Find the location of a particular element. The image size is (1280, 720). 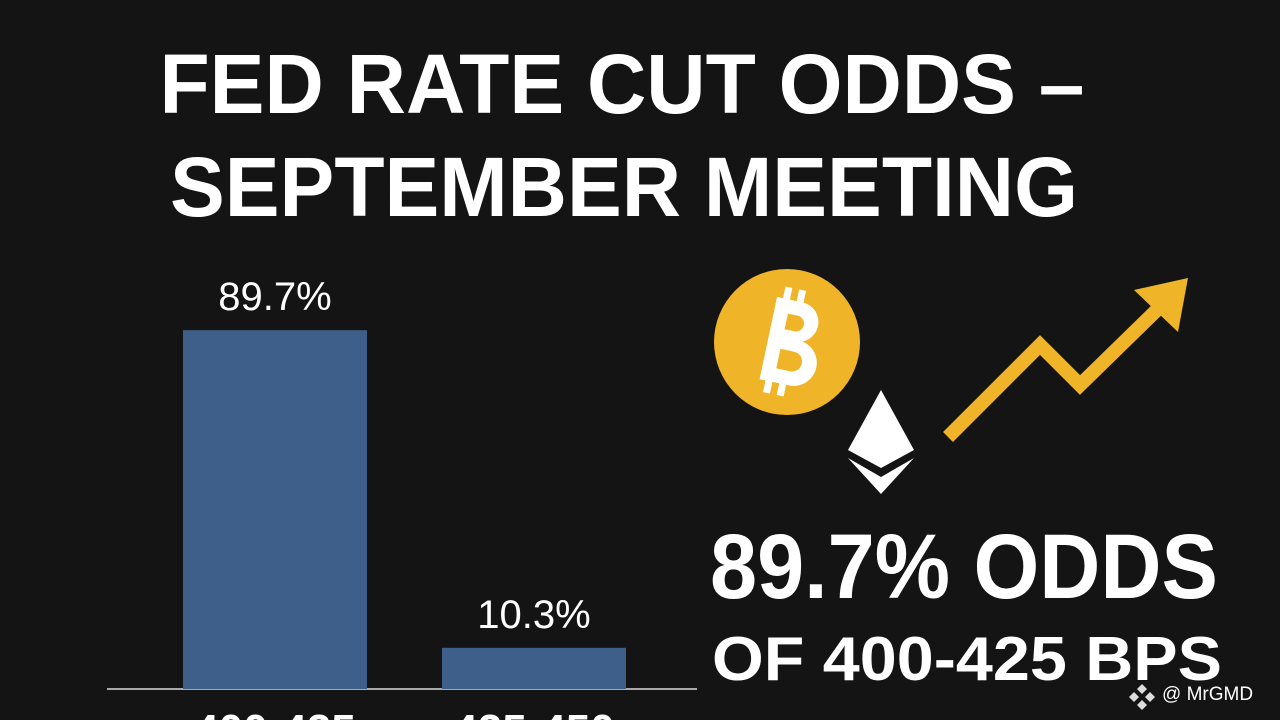

subheadline: OF 400-425 BPS is located at coordinates (967, 659).